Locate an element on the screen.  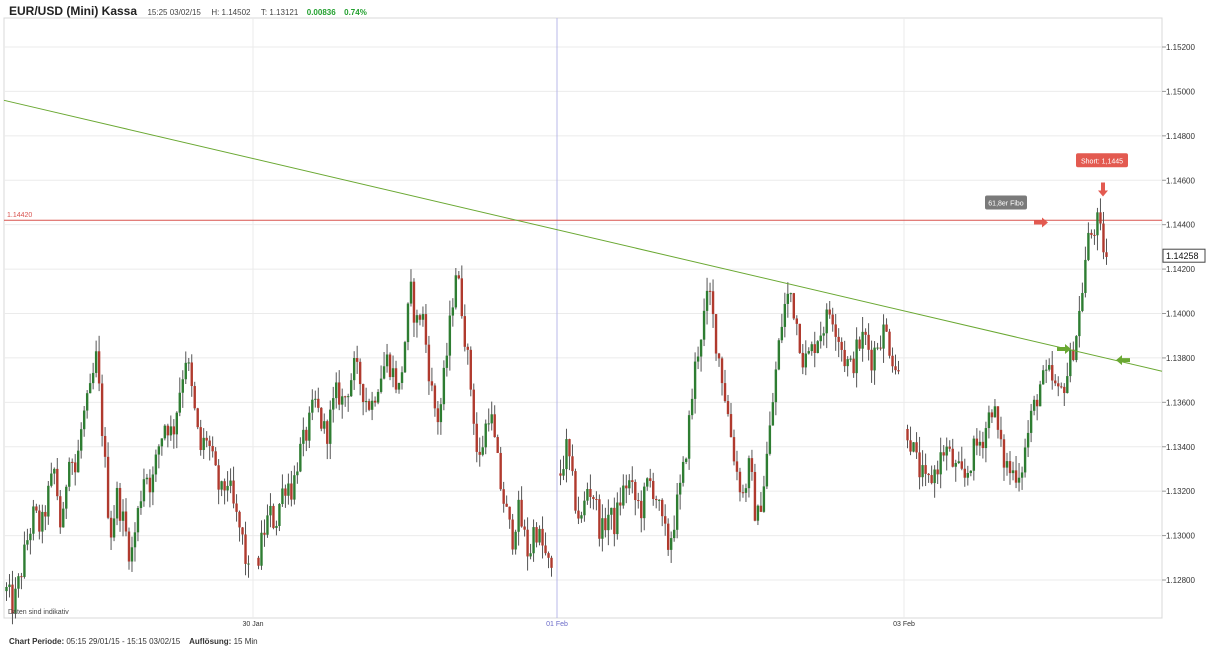
instrument-title: EUR/USD (Mini) Kassa is located at coordinates (73, 11).